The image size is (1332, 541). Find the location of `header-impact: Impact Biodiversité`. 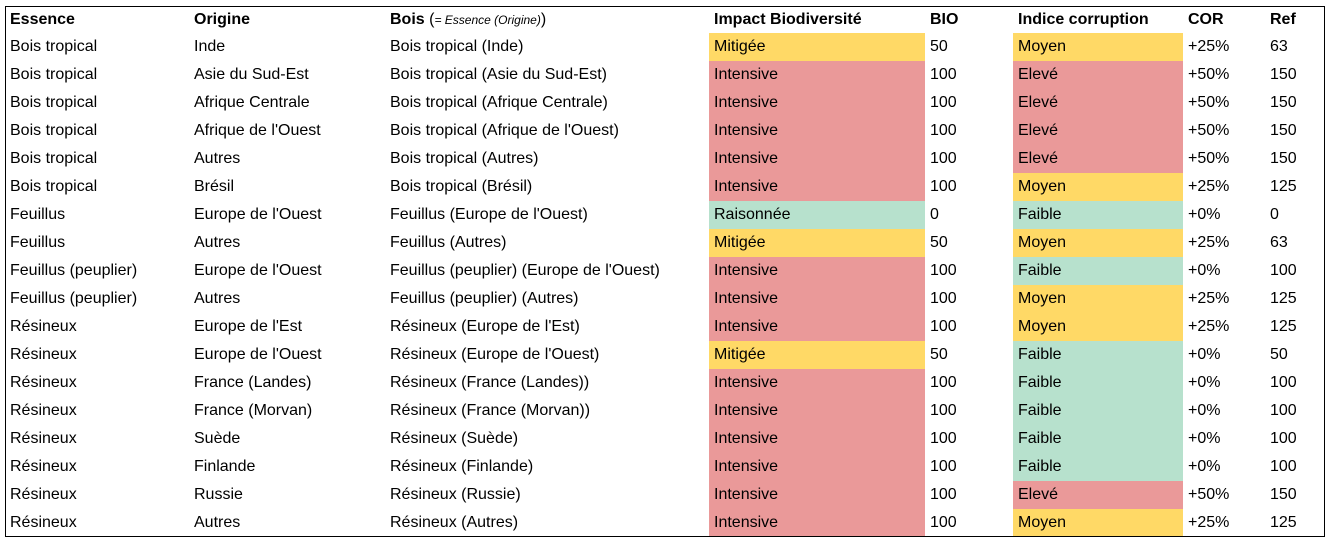

header-impact: Impact Biodiversité is located at coordinates (788, 19).